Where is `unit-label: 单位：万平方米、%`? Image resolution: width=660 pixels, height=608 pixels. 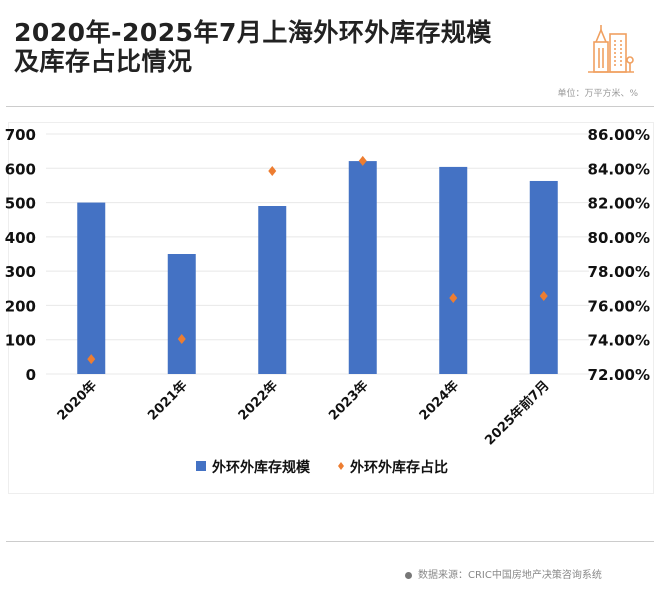
unit-label: 单位：万平方米、% is located at coordinates (597, 94).